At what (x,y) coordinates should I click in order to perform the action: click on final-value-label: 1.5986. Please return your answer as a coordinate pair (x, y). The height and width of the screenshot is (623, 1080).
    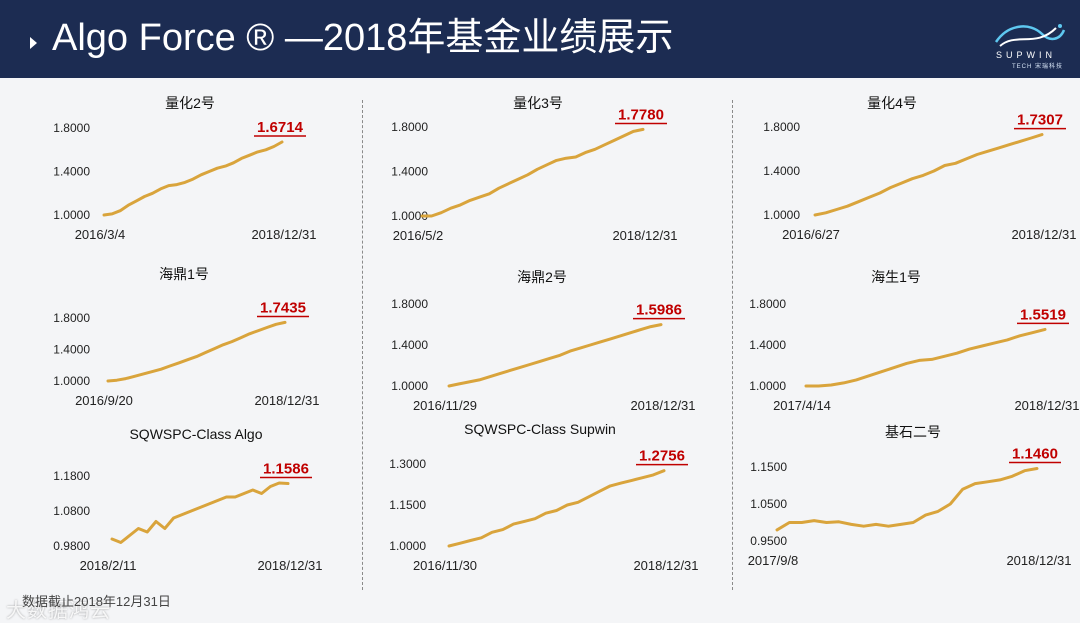
    Looking at the image, I should click on (659, 310).